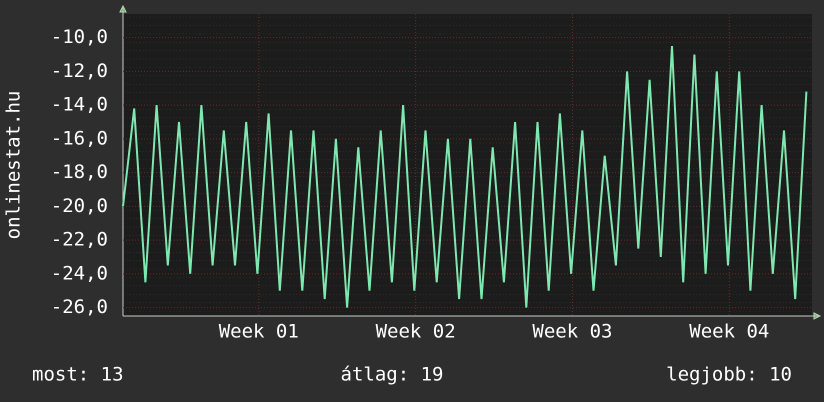 This screenshot has width=824, height=402. Describe the element at coordinates (729, 375) in the screenshot. I see `footer-best: legjobb: 10` at that location.